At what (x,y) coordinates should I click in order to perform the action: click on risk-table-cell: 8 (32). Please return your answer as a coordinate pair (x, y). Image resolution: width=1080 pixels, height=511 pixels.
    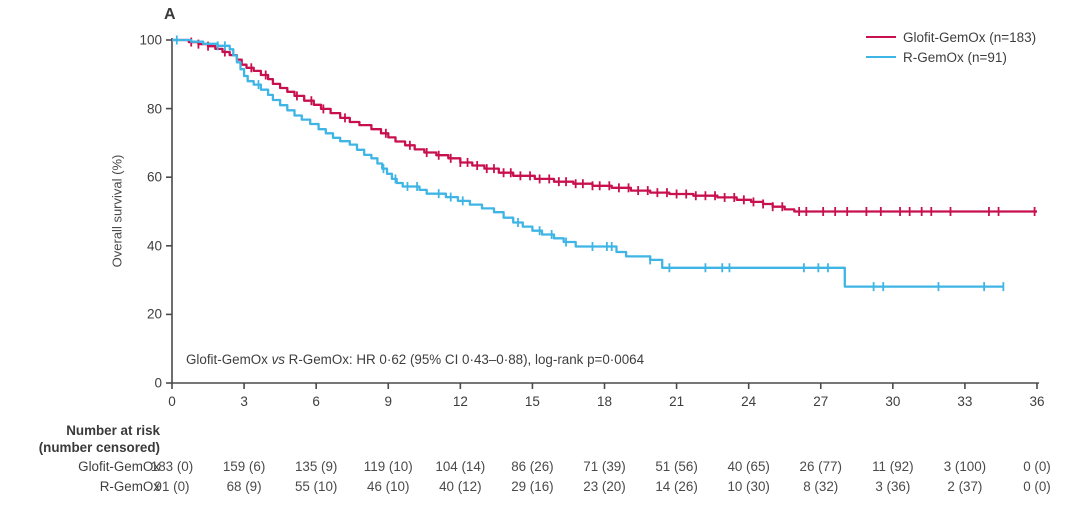
    Looking at the image, I should click on (821, 486).